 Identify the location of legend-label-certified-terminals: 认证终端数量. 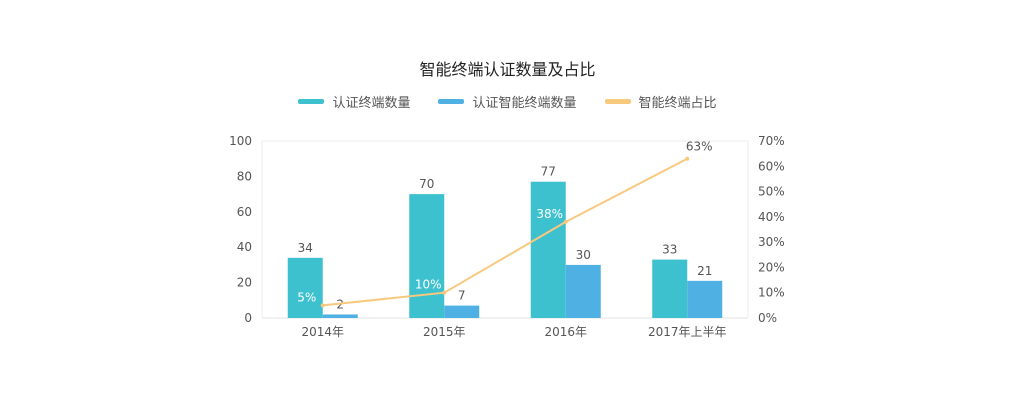
(371, 103).